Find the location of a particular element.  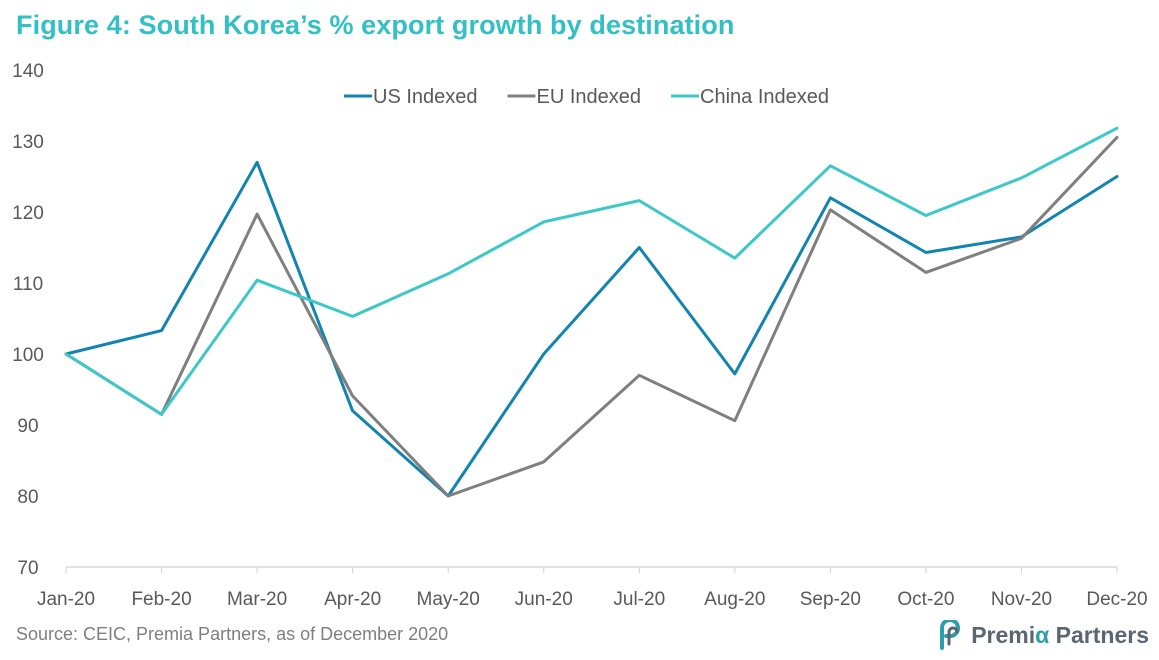

x-tick-label: Apr-20 is located at coordinates (352, 599).